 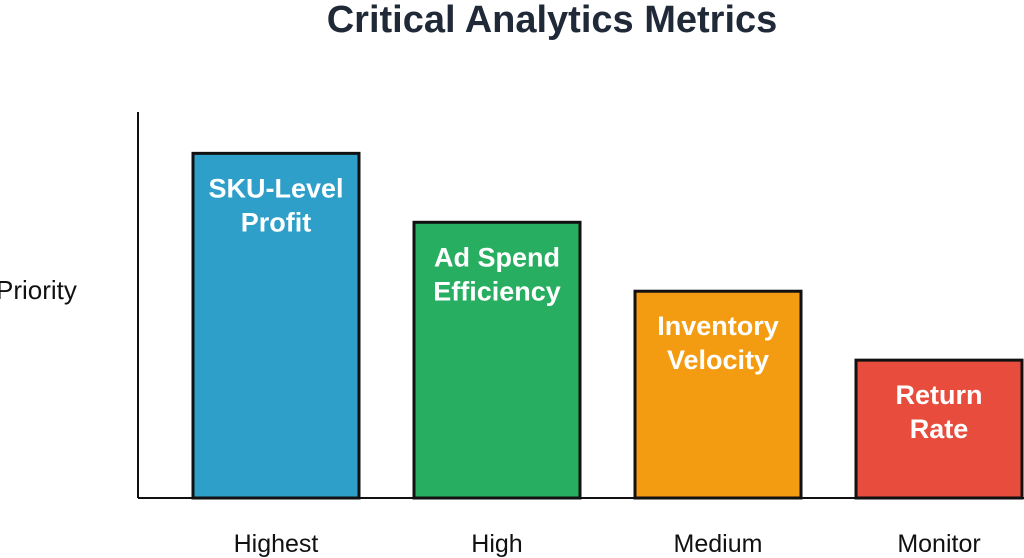 What do you see at coordinates (552, 20) in the screenshot?
I see `chart-title: Critical Analytics Metrics` at bounding box center [552, 20].